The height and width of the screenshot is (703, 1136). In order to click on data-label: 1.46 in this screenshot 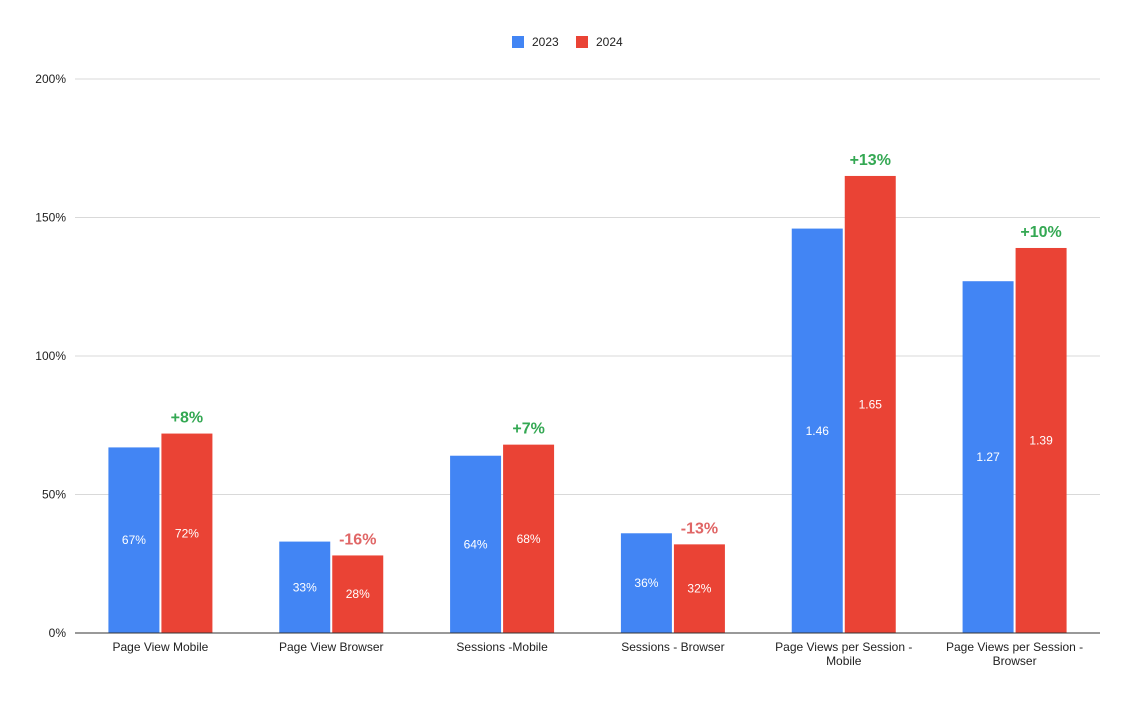, I will do `click(818, 431)`.